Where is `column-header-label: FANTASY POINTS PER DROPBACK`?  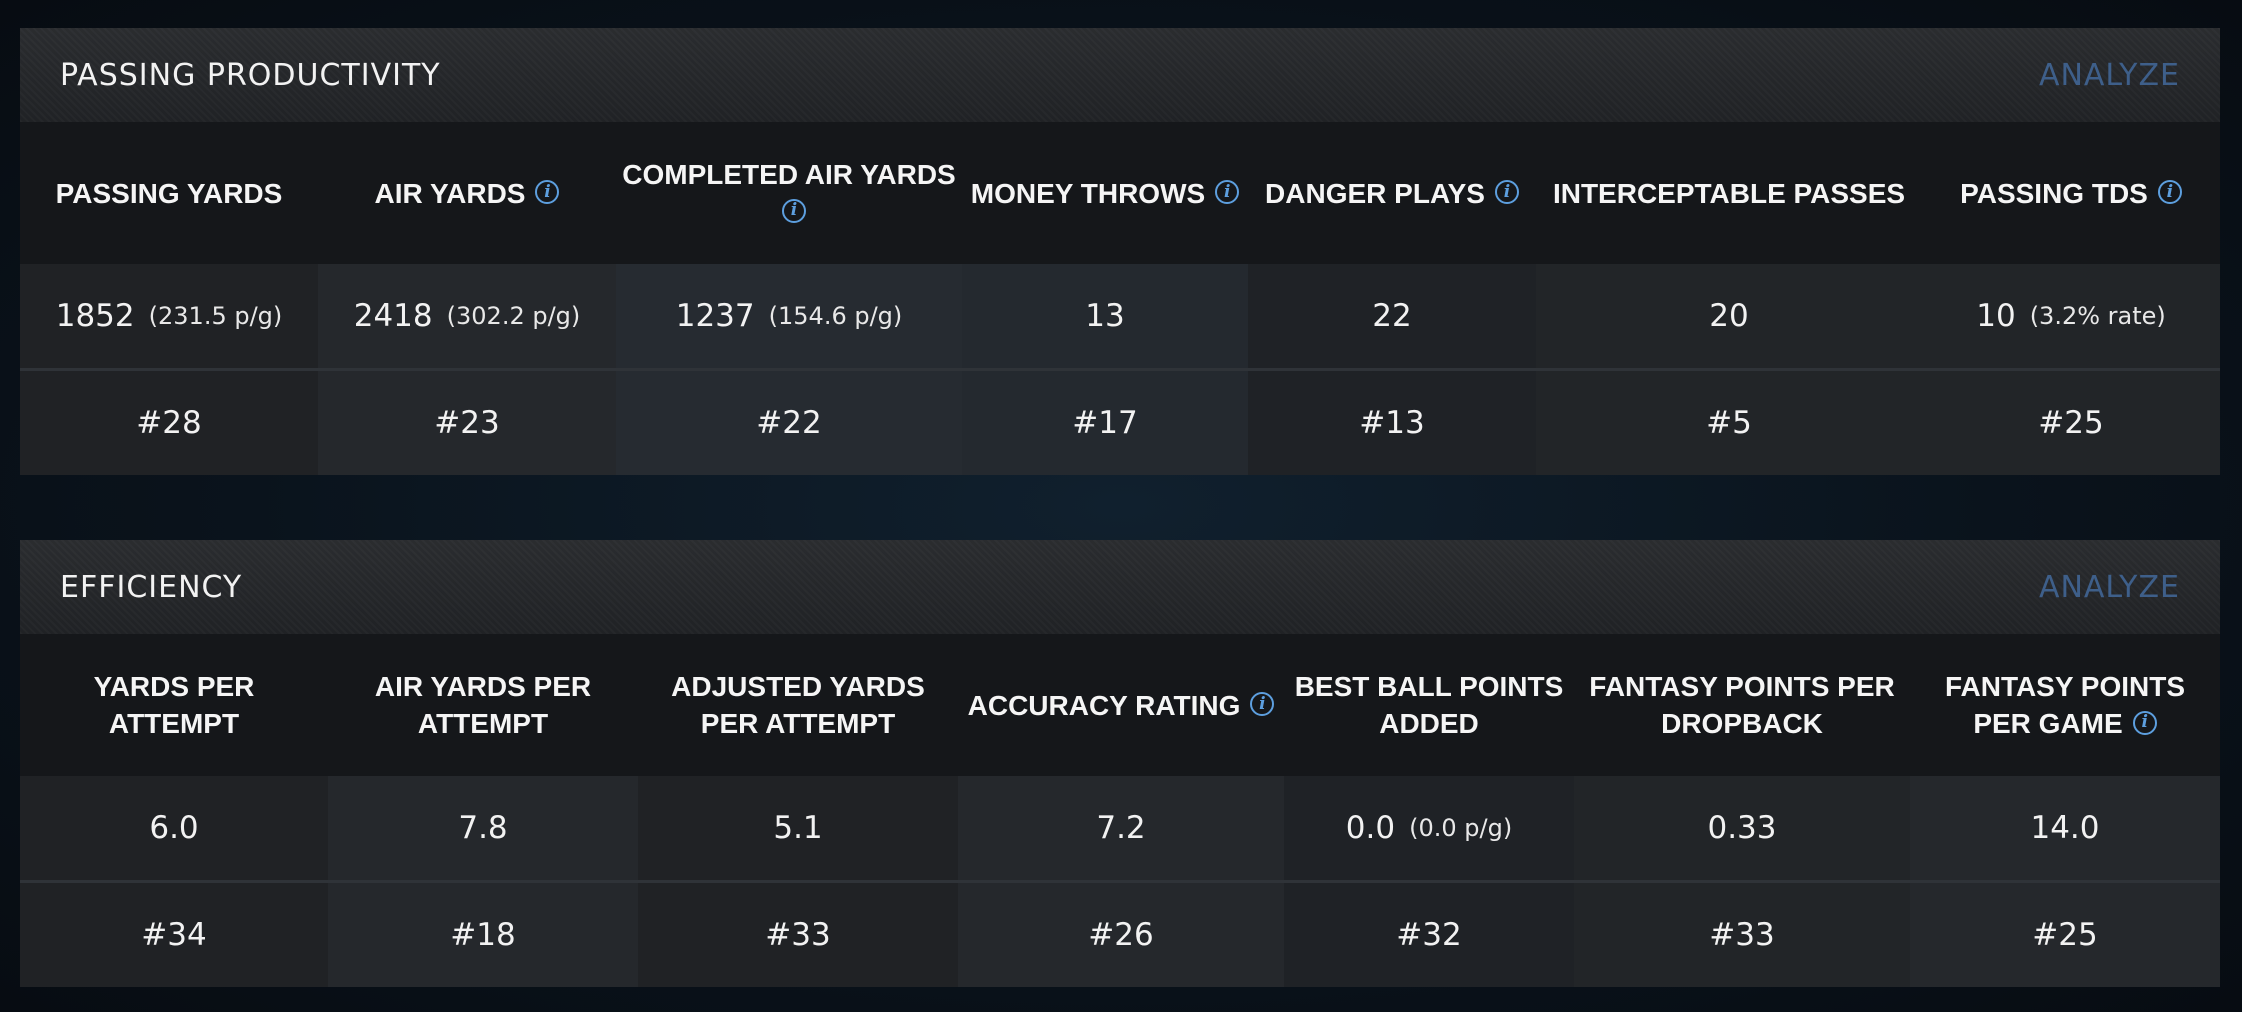 column-header-label: FANTASY POINTS PER DROPBACK is located at coordinates (1742, 705).